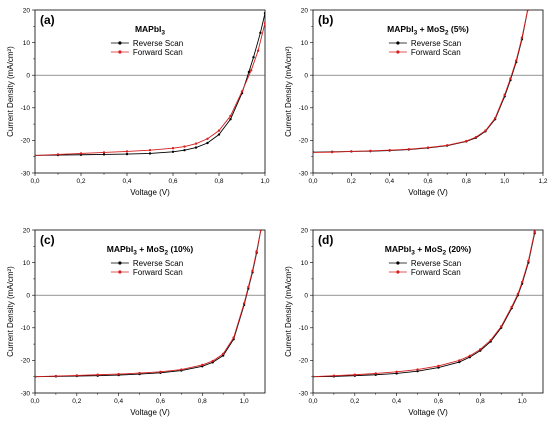  What do you see at coordinates (325, 240) in the screenshot?
I see `panel-label: (d)` at bounding box center [325, 240].